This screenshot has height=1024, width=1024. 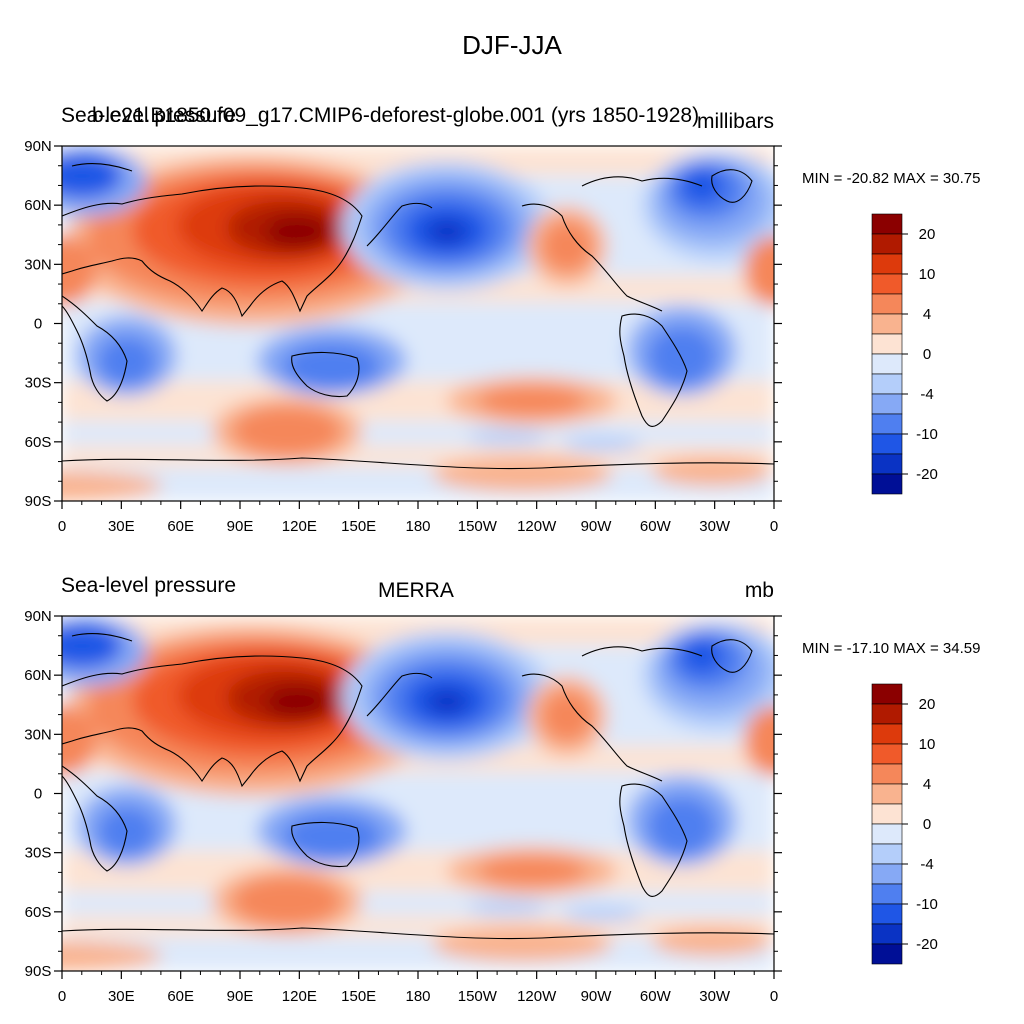 I want to click on panel1-colorbar-label: 20, so click(x=927, y=234).